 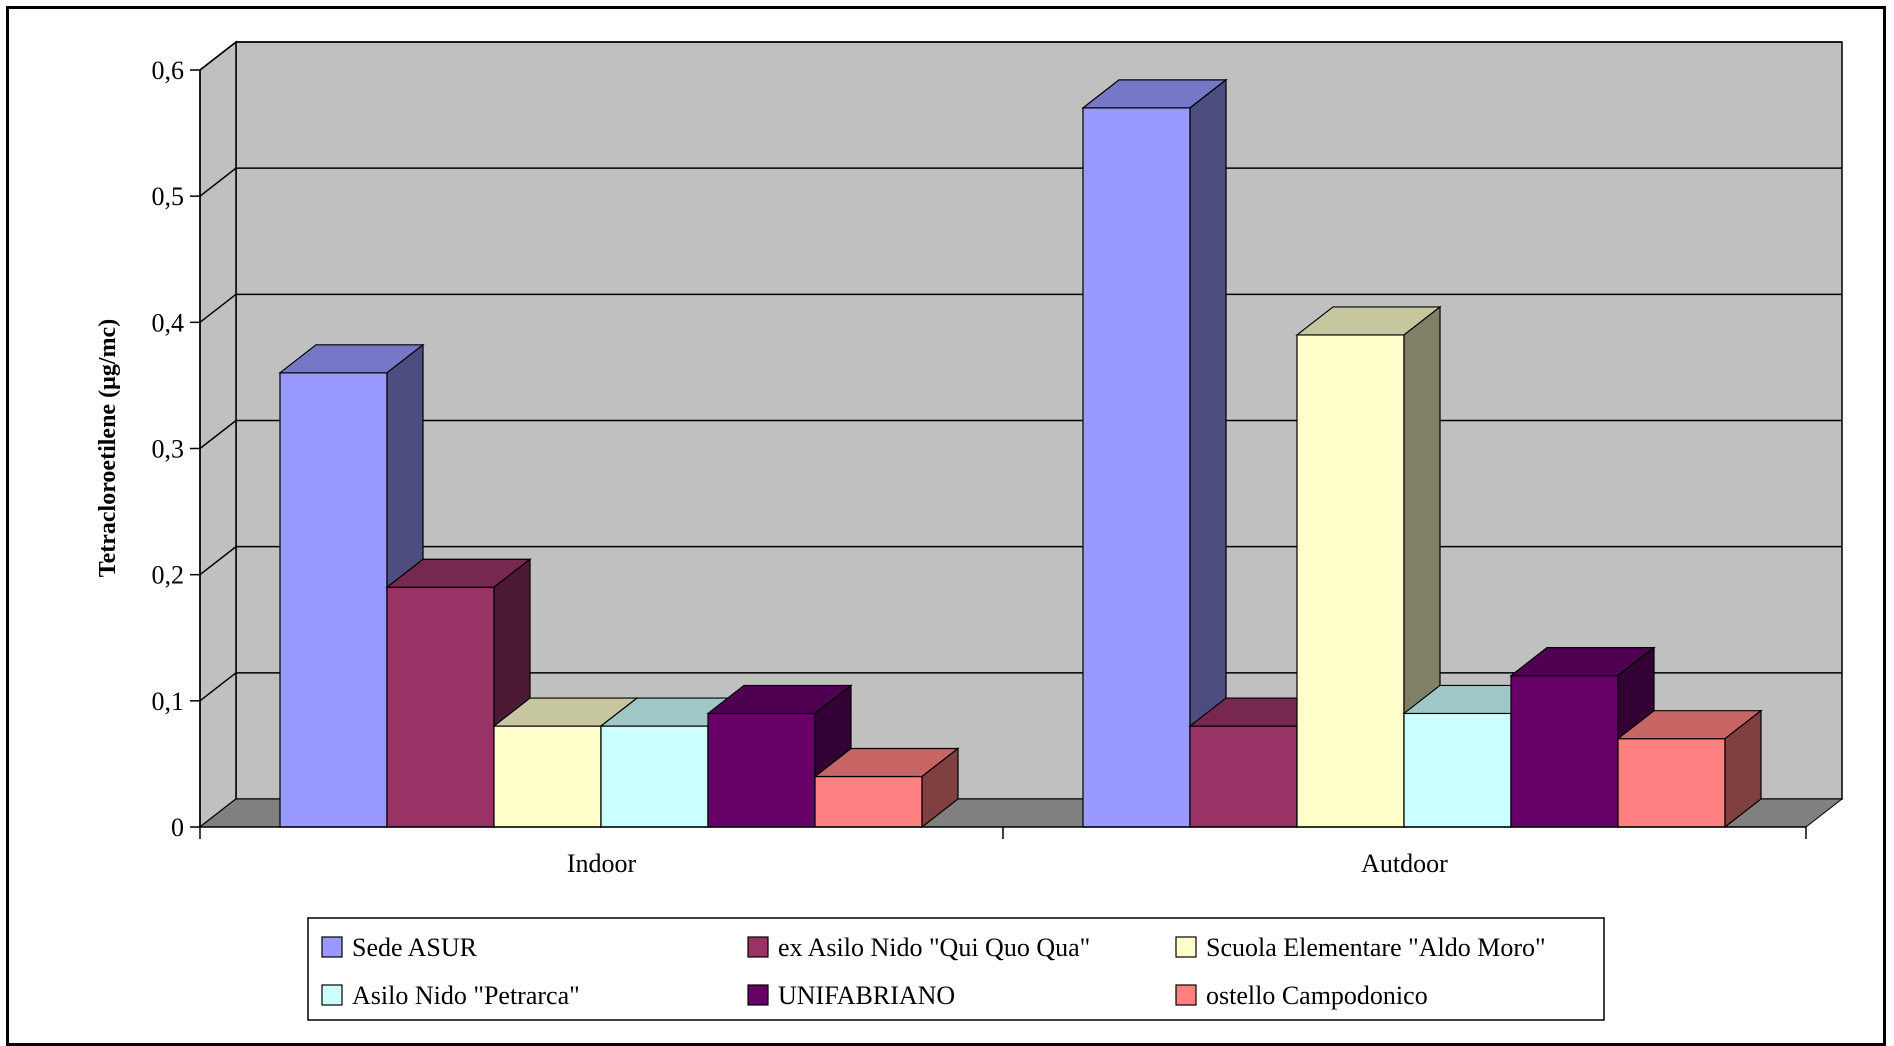 What do you see at coordinates (466, 995) in the screenshot?
I see `legend-item: Asilo Nido "Petrarca"` at bounding box center [466, 995].